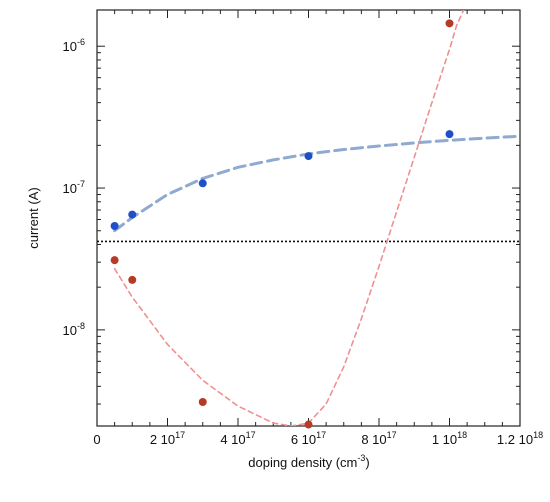 The height and width of the screenshot is (502, 550). What do you see at coordinates (162, 439) in the screenshot?
I see `x-tick-label-mantissa: 2 10` at bounding box center [162, 439].